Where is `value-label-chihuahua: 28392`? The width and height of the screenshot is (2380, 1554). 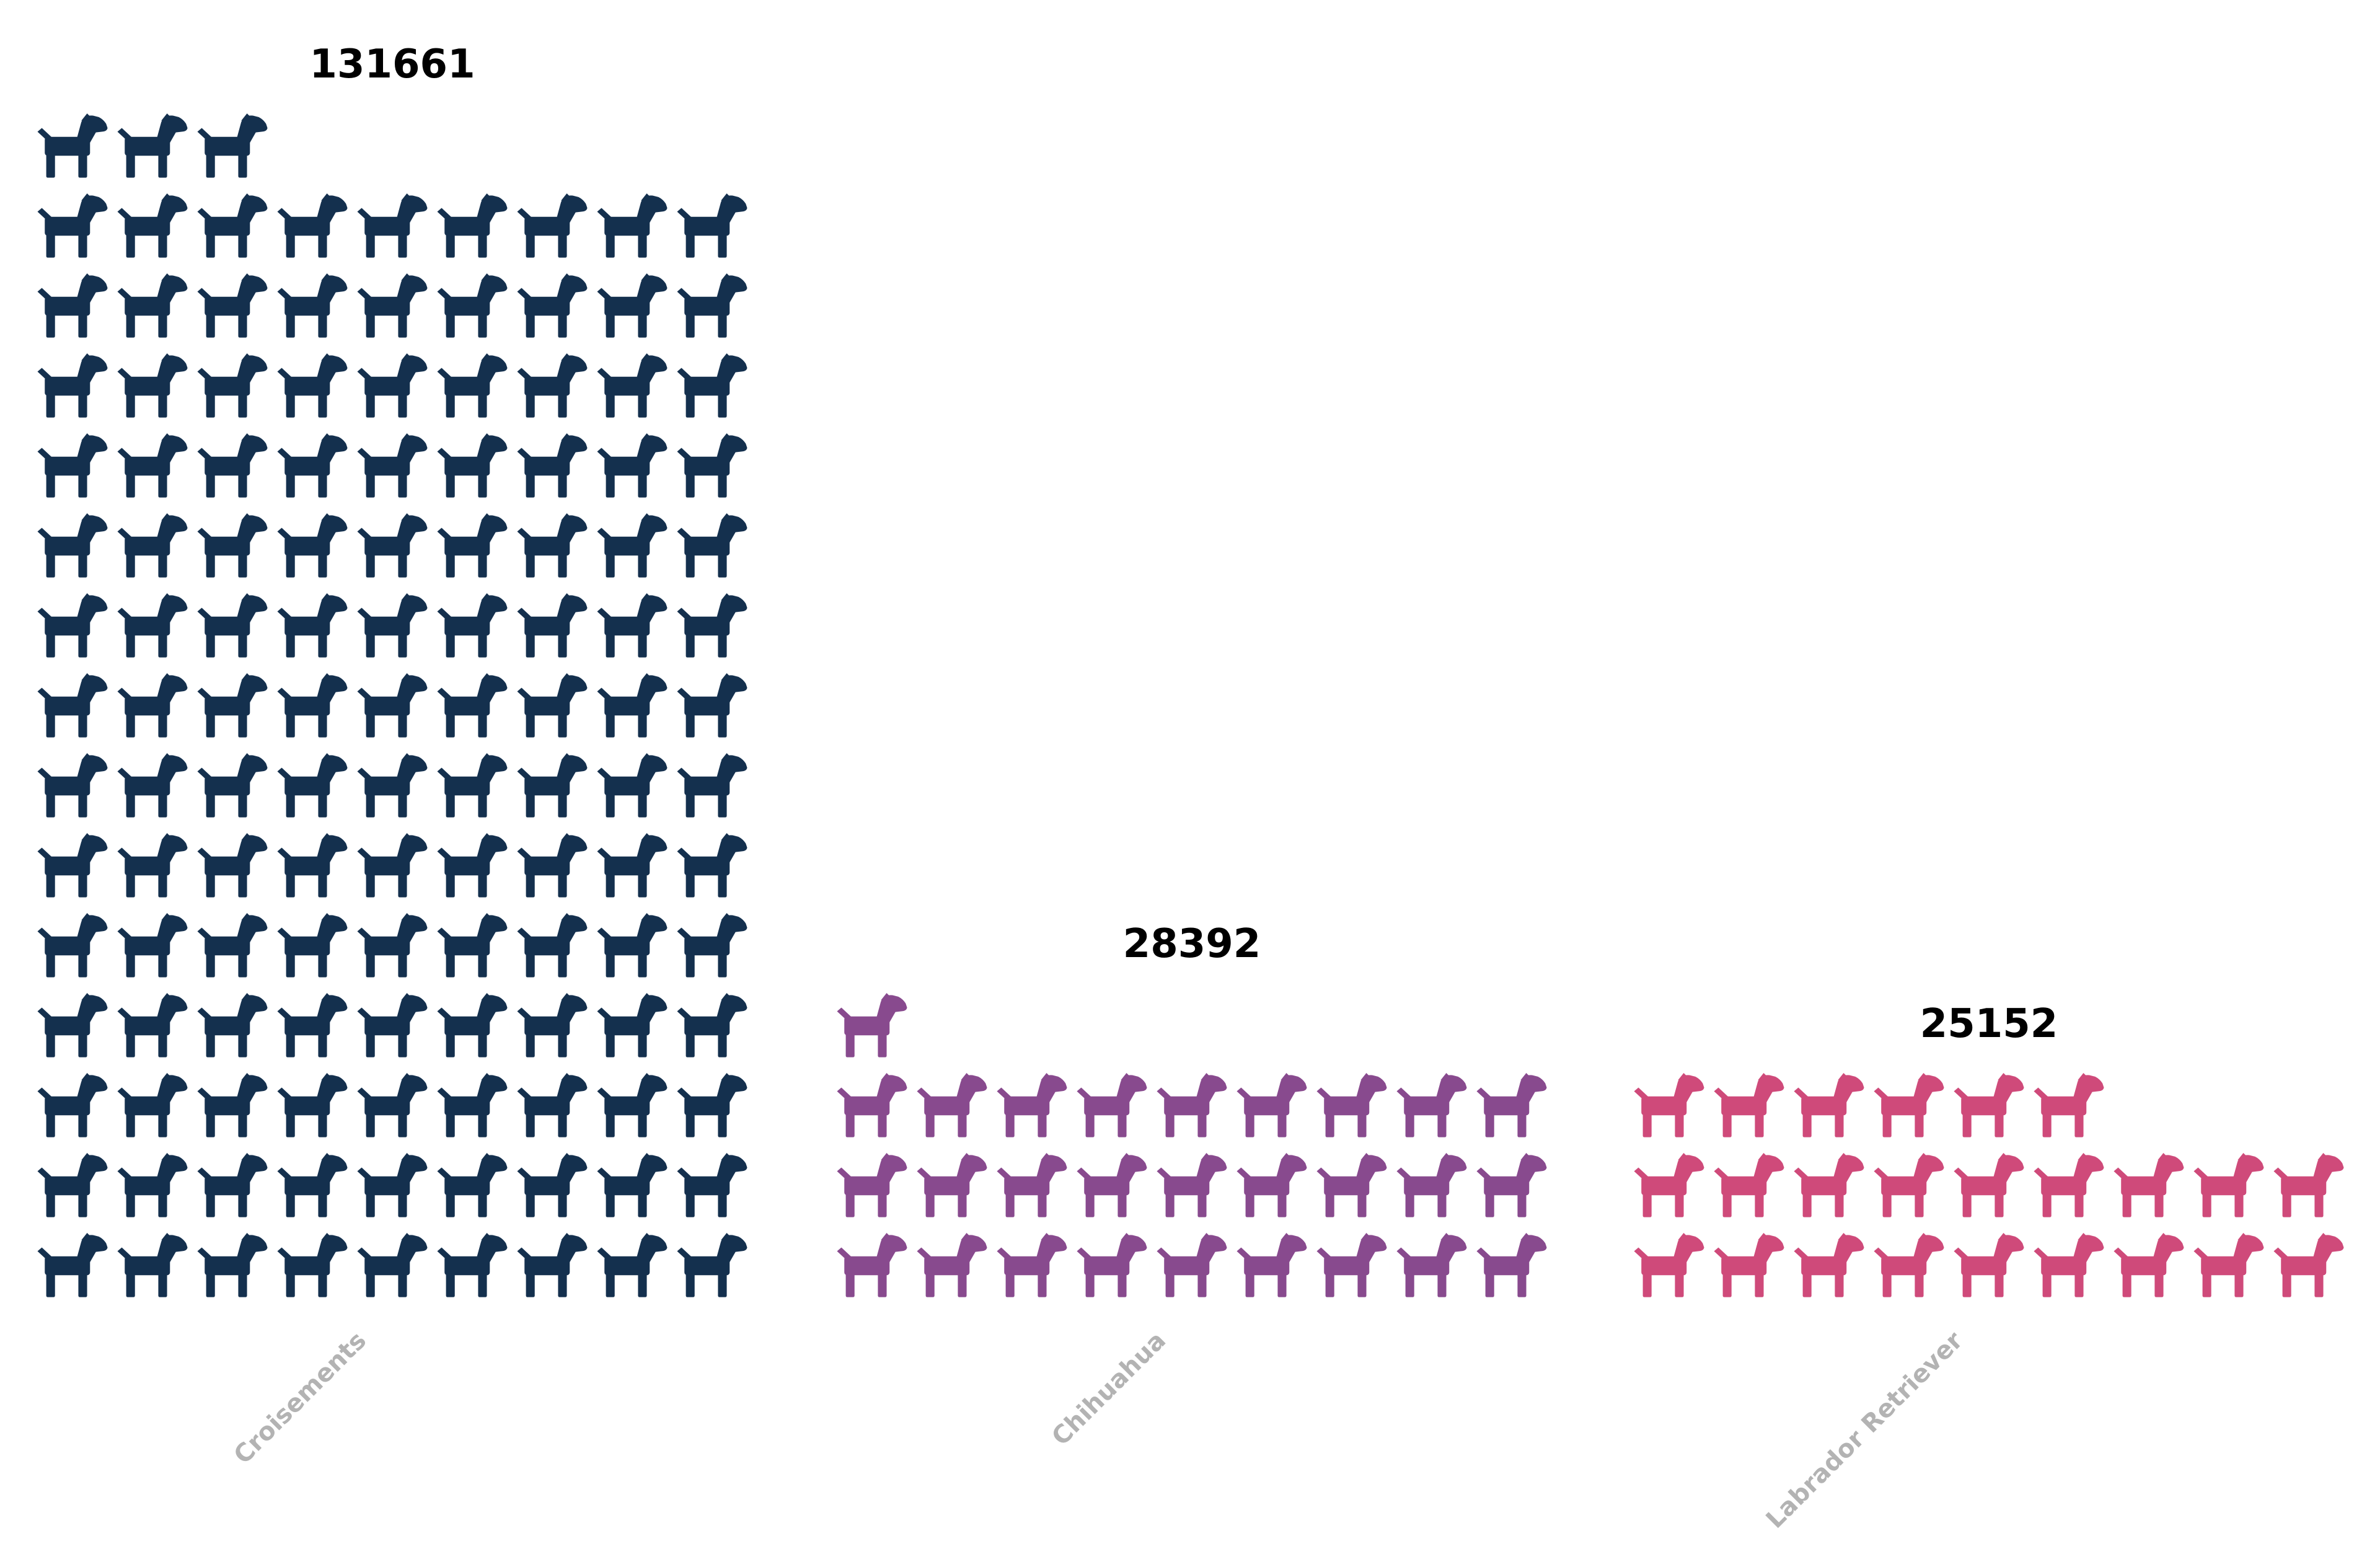
value-label-chihuahua: 28392 is located at coordinates (1192, 944).